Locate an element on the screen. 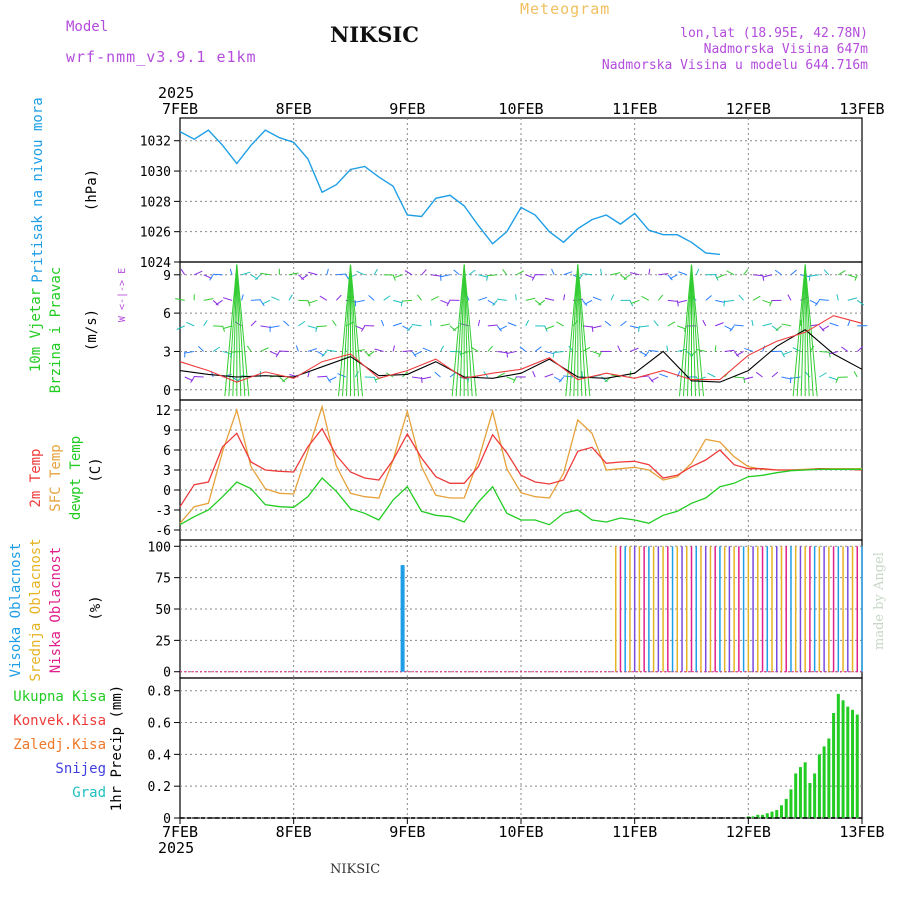  precip-legend-item: Konvek.Kisa is located at coordinates (59, 721).